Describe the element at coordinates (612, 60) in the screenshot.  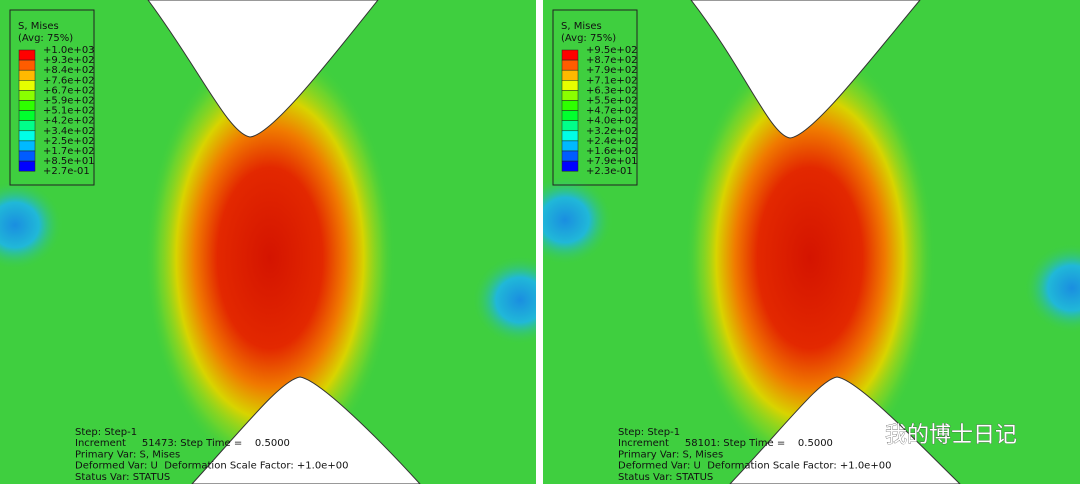
I see `legend-label: +8.7e+02` at that location.